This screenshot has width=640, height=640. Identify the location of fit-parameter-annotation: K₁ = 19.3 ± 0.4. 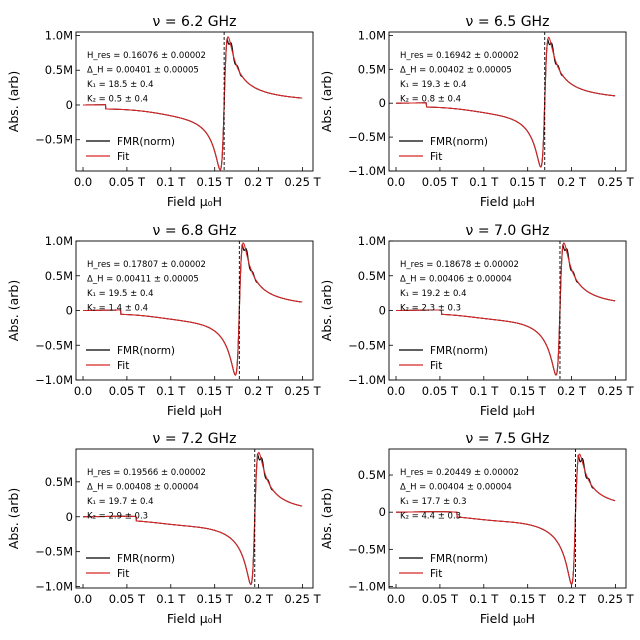
(433, 85).